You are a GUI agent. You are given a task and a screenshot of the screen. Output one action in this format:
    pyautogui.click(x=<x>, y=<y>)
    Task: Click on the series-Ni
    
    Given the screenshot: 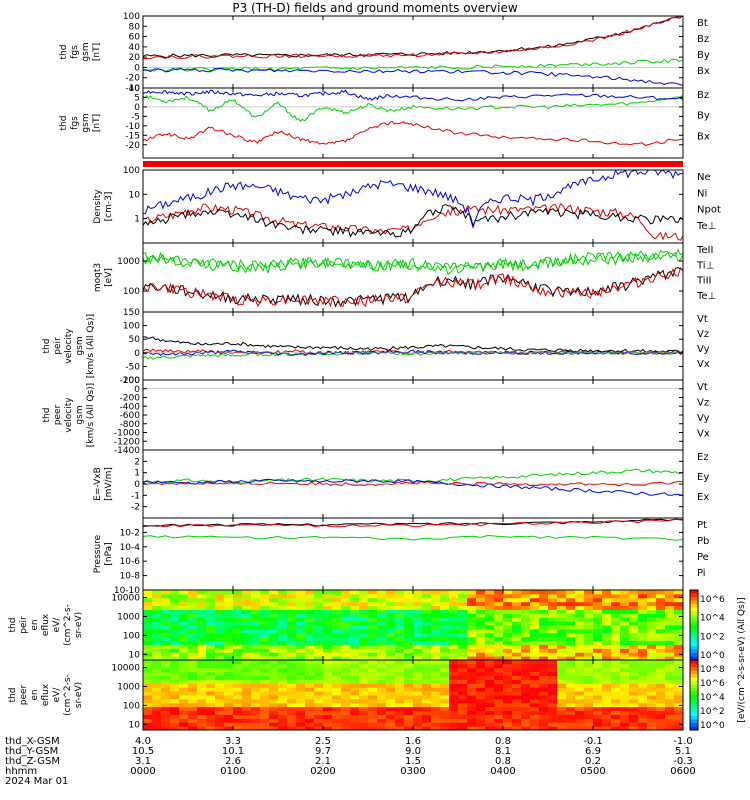 What is the action you would take?
    pyautogui.click(x=413, y=221)
    